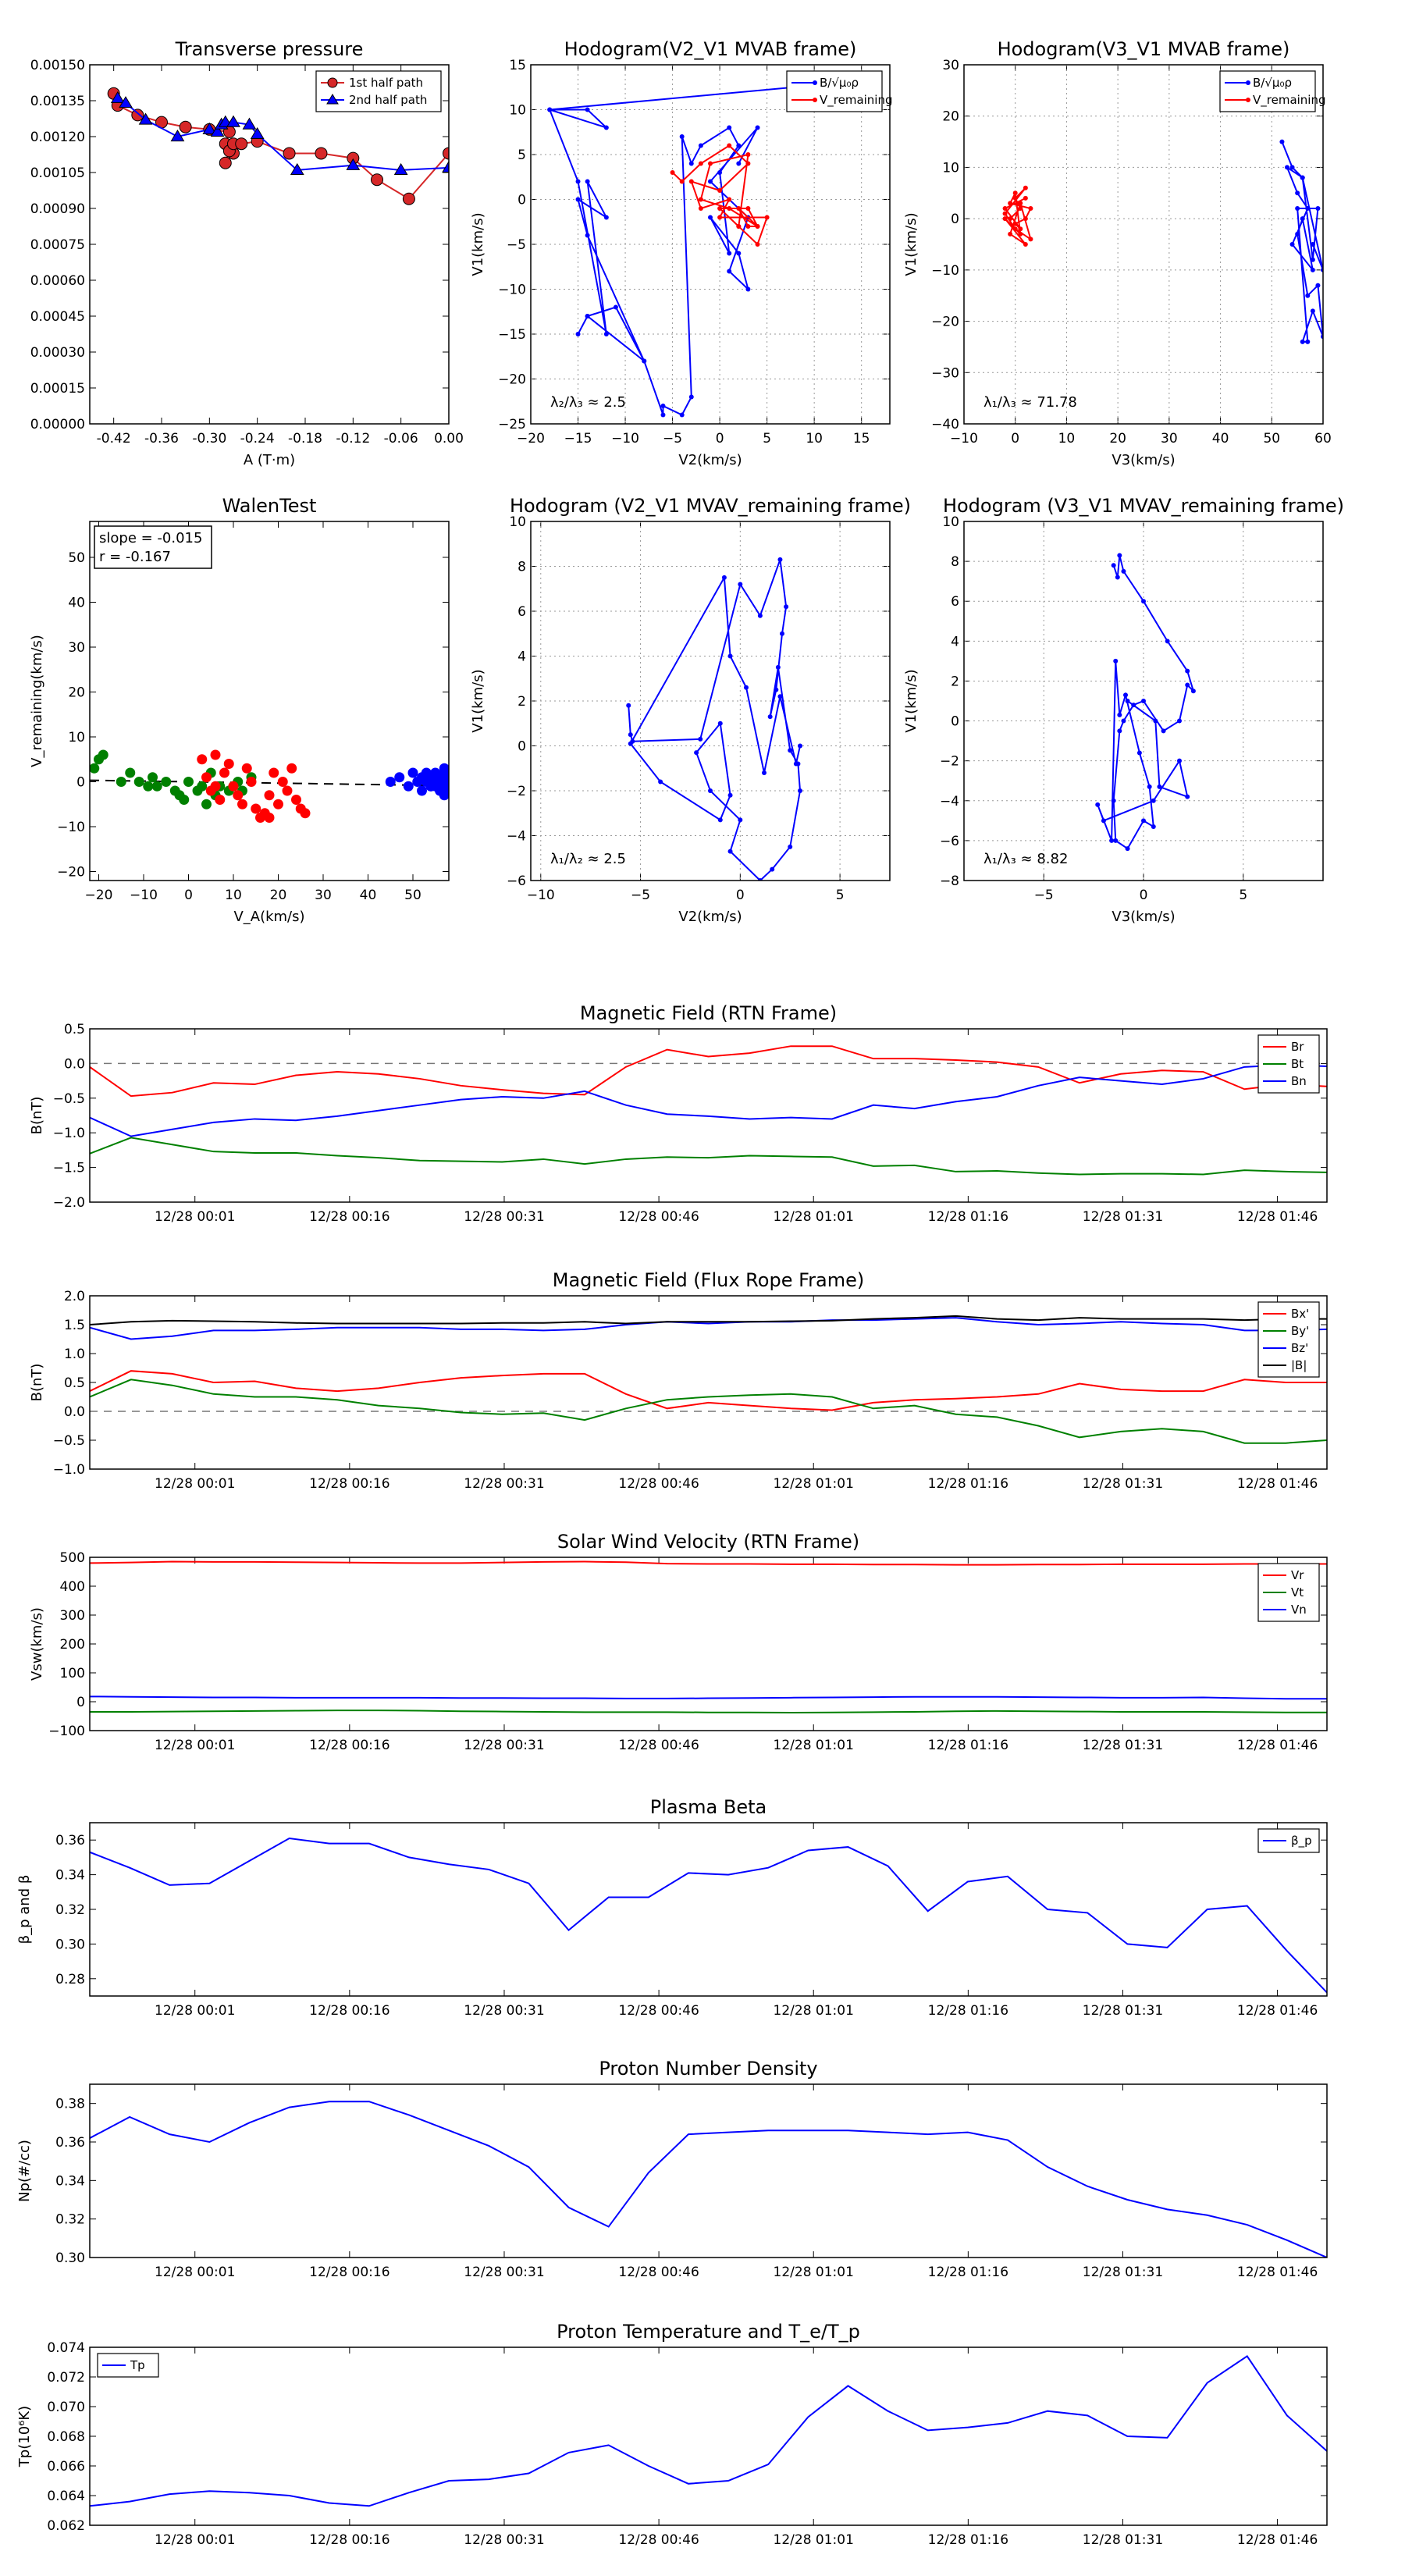  What do you see at coordinates (951, 65) in the screenshot?
I see `y-tick-label: 30` at bounding box center [951, 65].